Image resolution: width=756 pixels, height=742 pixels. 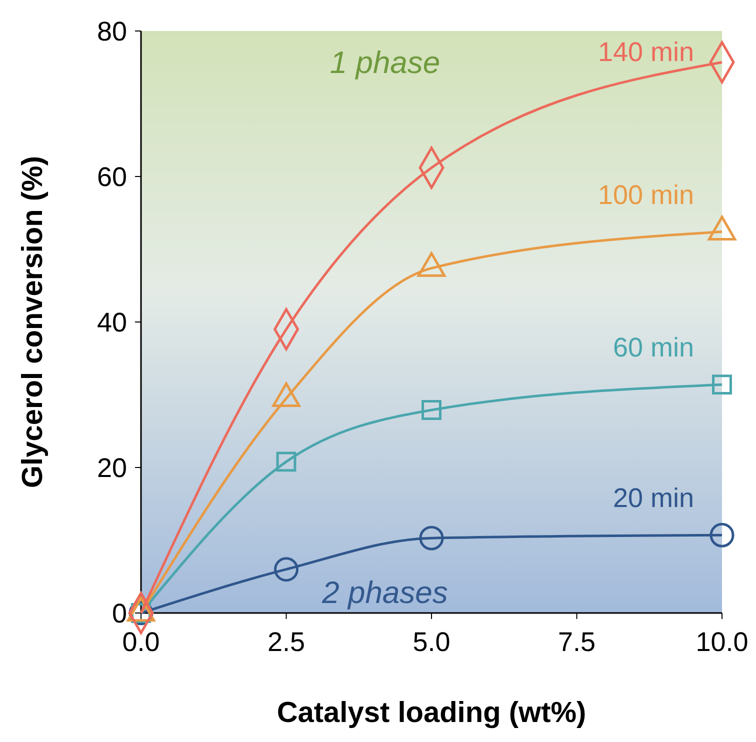 I want to click on y-tick-label: 80, so click(x=111, y=31).